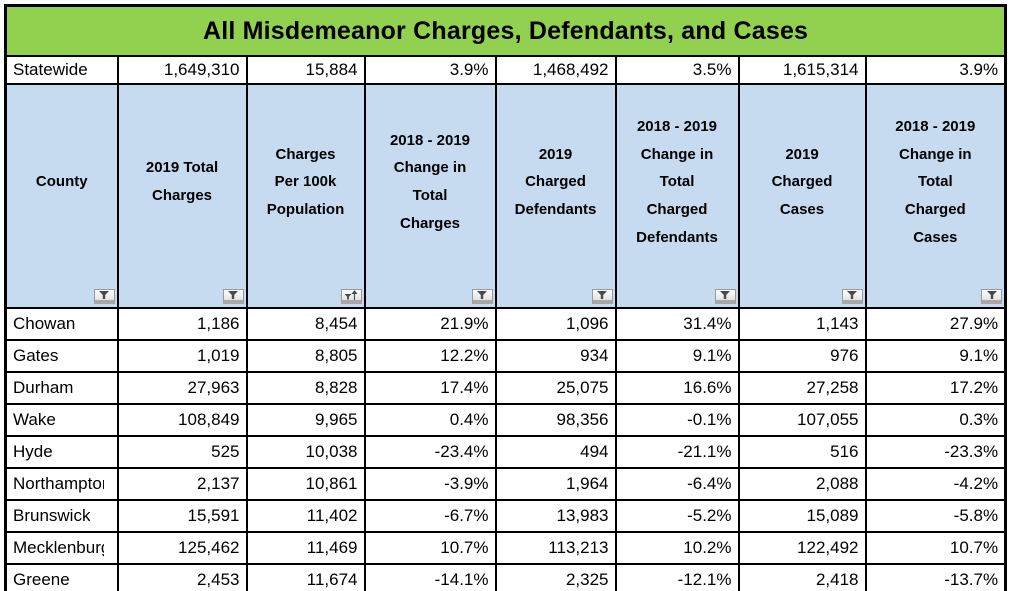 This screenshot has height=591, width=1009. Describe the element at coordinates (555, 516) in the screenshot. I see `value-cell: 13,983` at that location.